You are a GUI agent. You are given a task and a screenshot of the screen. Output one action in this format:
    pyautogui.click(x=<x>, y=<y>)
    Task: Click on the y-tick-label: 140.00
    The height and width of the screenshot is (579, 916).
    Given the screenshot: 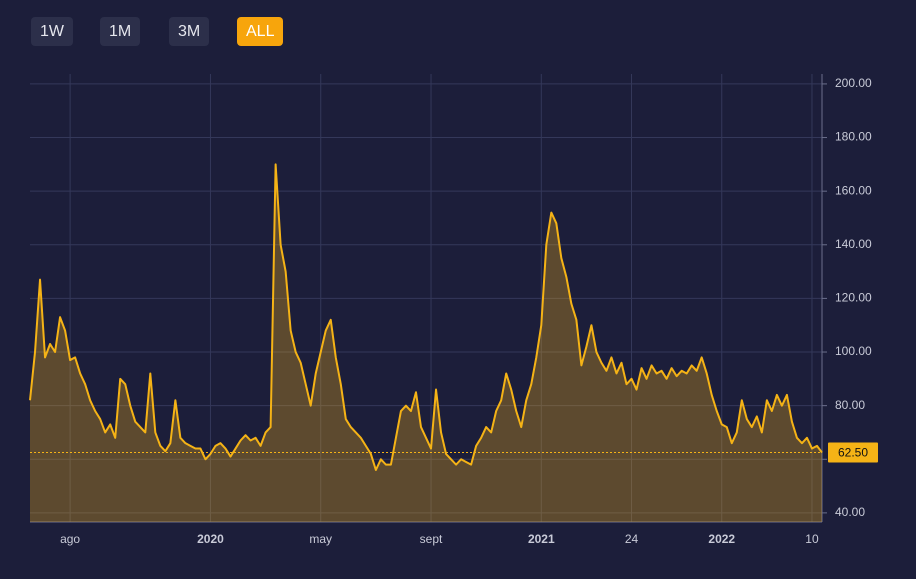 What is the action you would take?
    pyautogui.click(x=853, y=244)
    